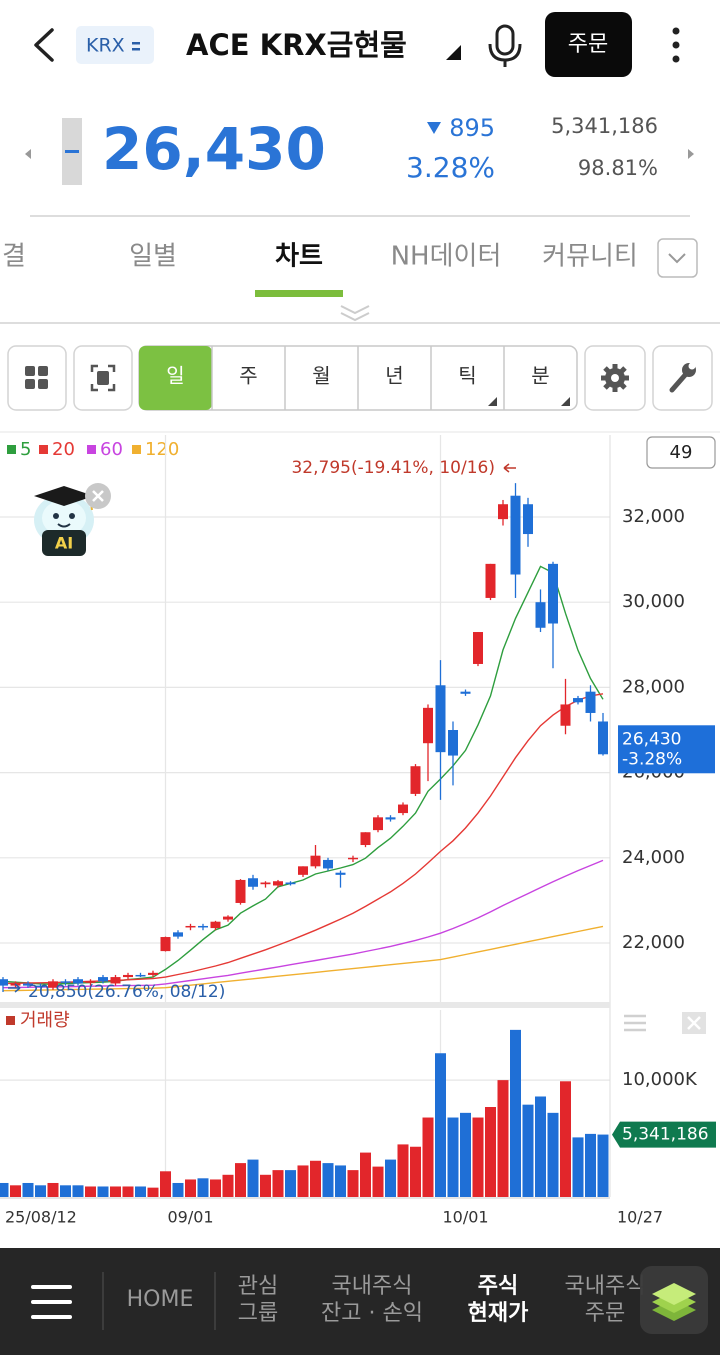 The height and width of the screenshot is (1355, 720). What do you see at coordinates (446, 257) in the screenshot?
I see `tab-label: NH데이터` at bounding box center [446, 257].